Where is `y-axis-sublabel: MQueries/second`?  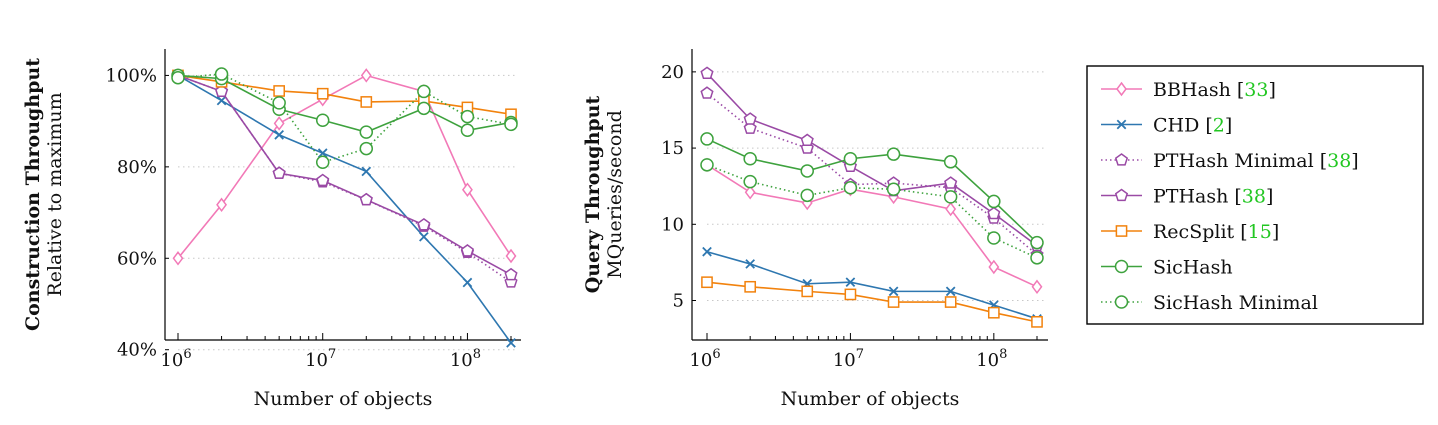 y-axis-sublabel: MQueries/second is located at coordinates (615, 194).